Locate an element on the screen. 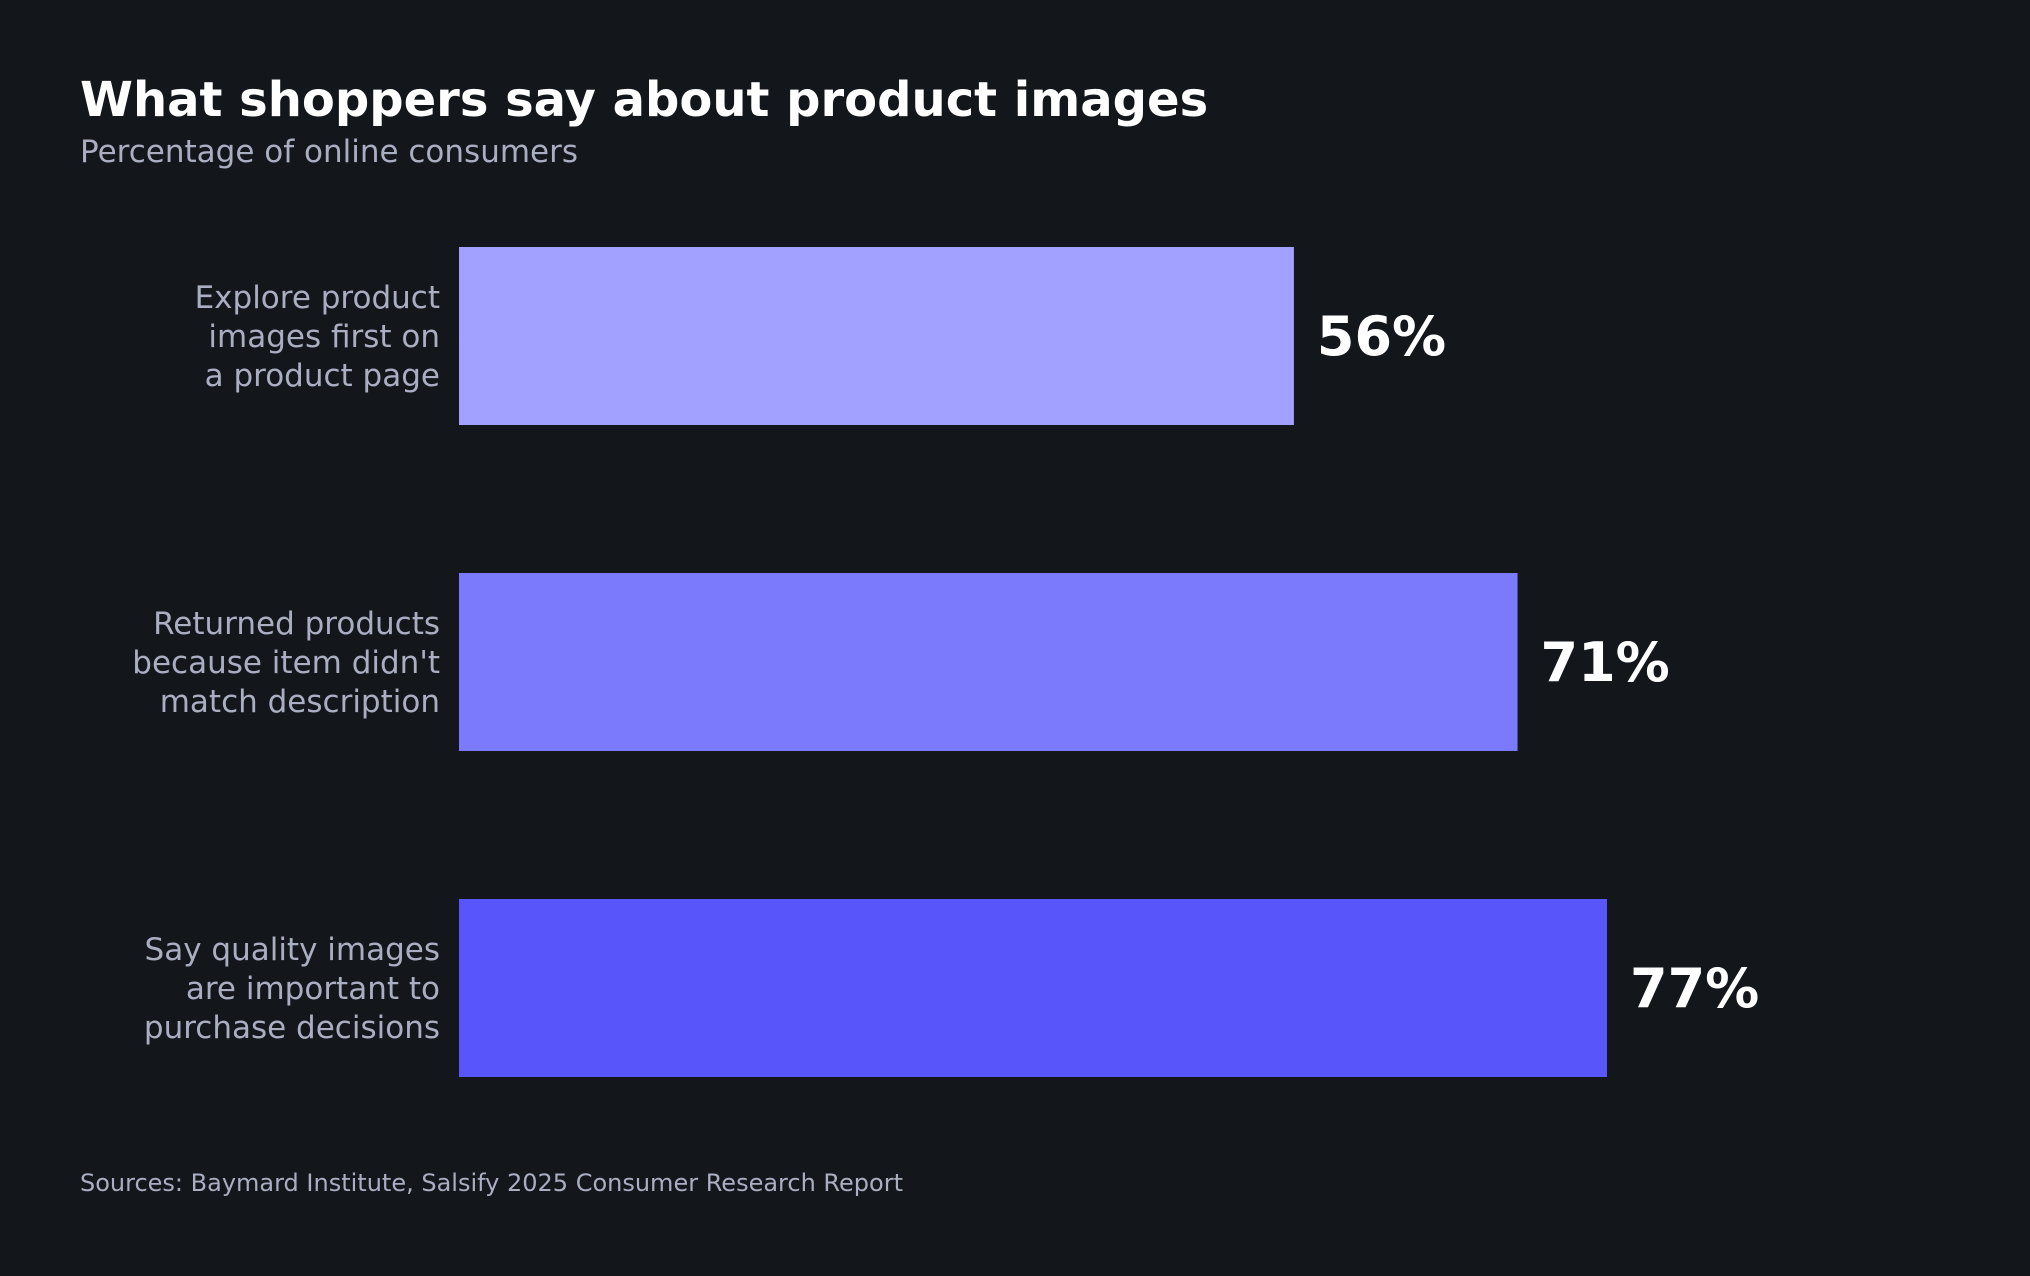 This screenshot has width=2030, height=1276. chart-subtitle: Percentage of online consumers is located at coordinates (329, 152).